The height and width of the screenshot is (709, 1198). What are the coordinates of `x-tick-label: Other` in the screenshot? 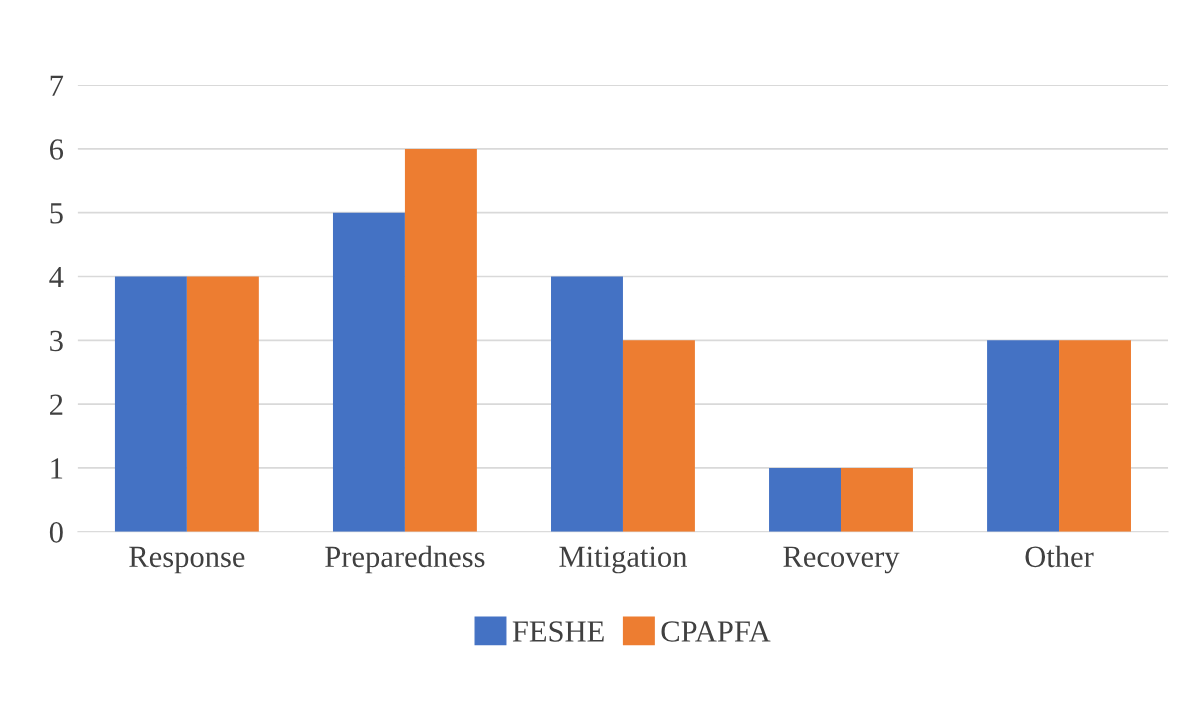 It's located at (1059, 556).